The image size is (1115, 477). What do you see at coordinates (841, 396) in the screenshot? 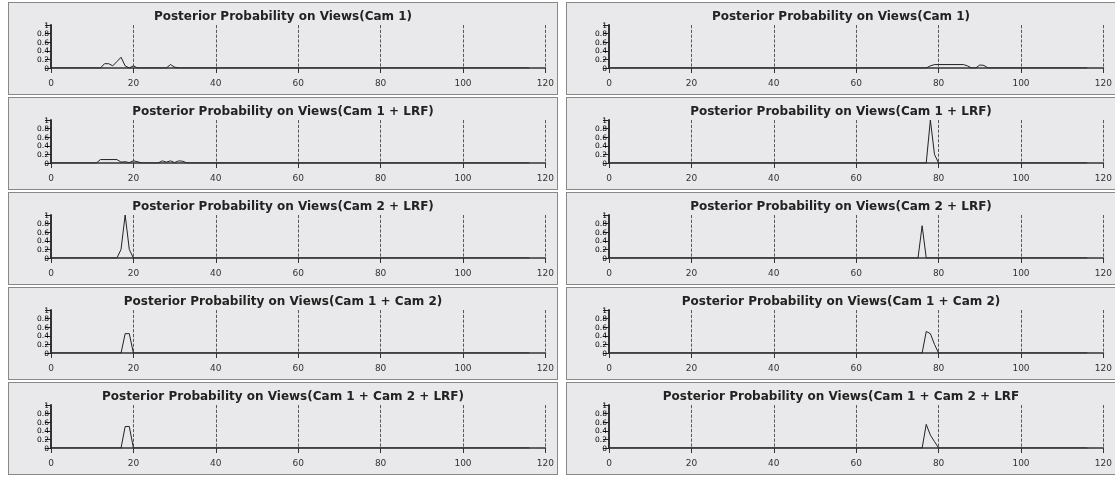
I see `chart-title: Posterior Probability on Views(Cam 1 + Cam 2 + LRF` at bounding box center [841, 396].